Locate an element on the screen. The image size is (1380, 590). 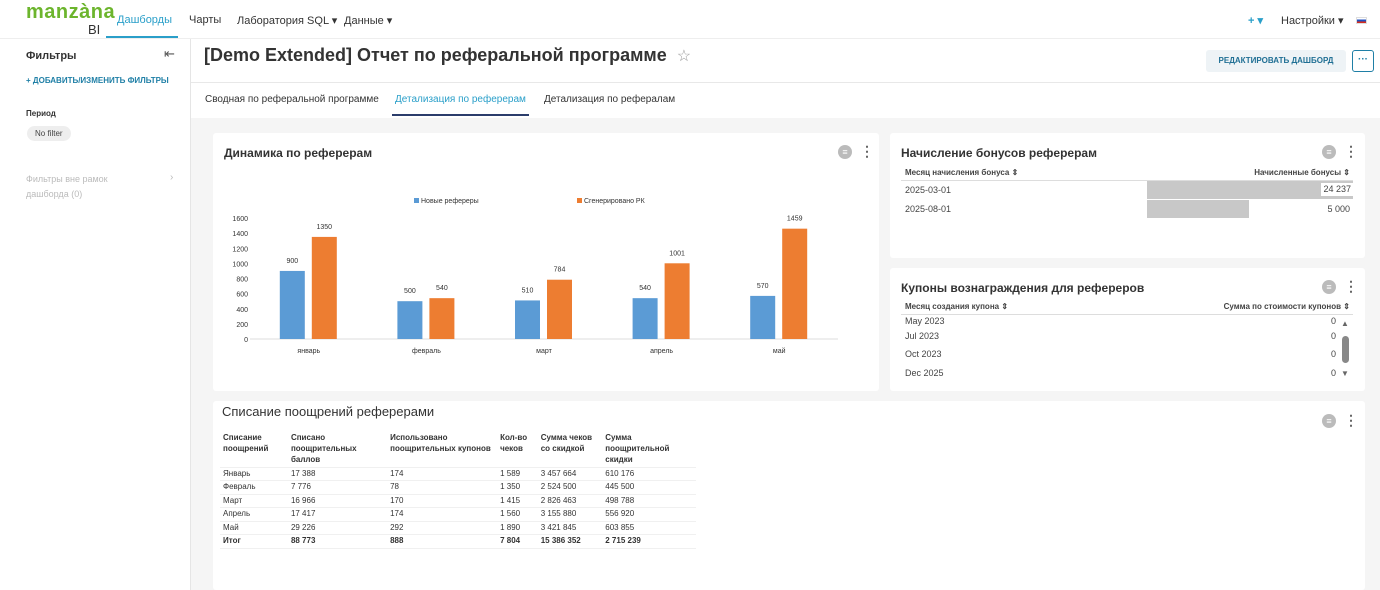
cell-month: 2025-08-01 is located at coordinates (928, 209).